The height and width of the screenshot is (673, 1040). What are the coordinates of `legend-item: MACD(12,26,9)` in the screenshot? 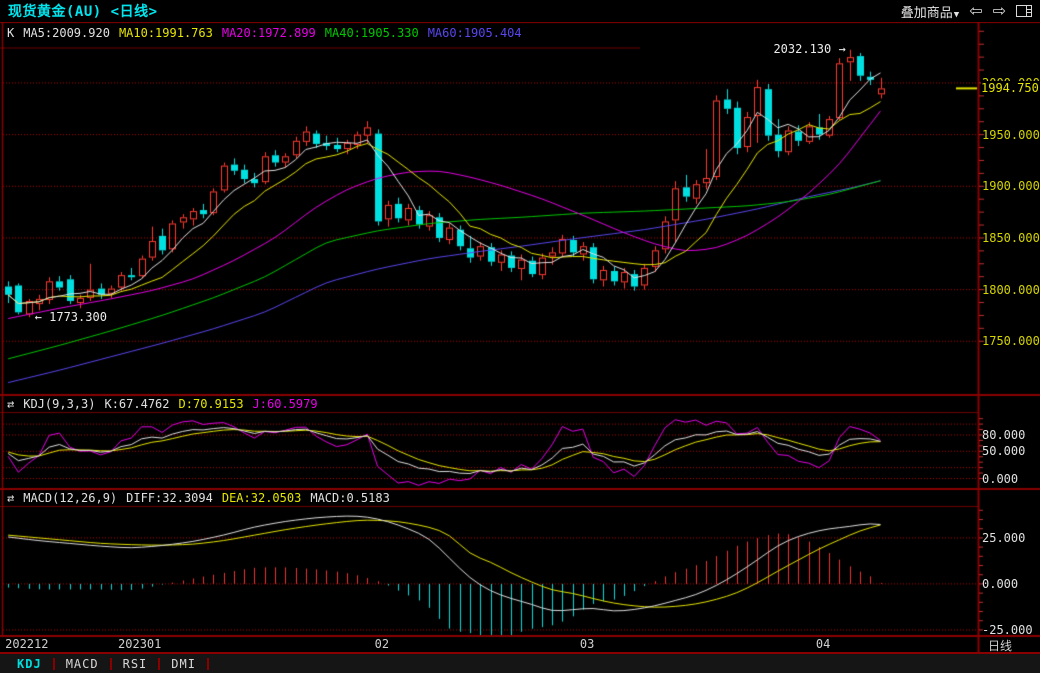 It's located at (70, 498).